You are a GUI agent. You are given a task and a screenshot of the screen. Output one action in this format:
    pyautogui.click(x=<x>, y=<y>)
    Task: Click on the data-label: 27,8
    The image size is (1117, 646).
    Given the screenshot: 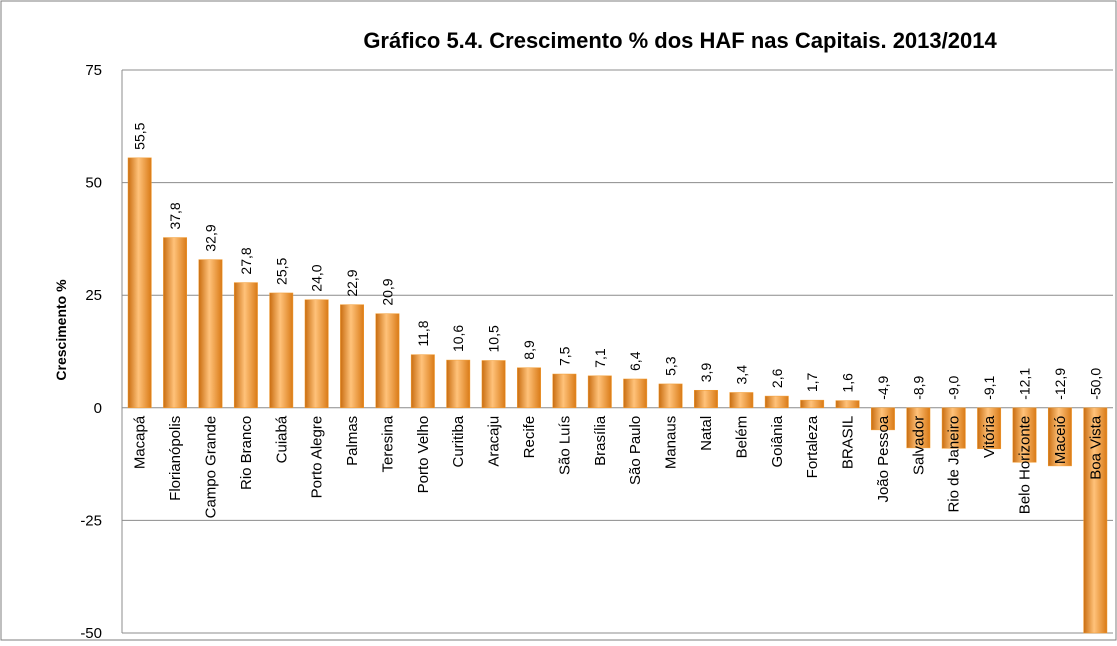 What is the action you would take?
    pyautogui.click(x=246, y=260)
    